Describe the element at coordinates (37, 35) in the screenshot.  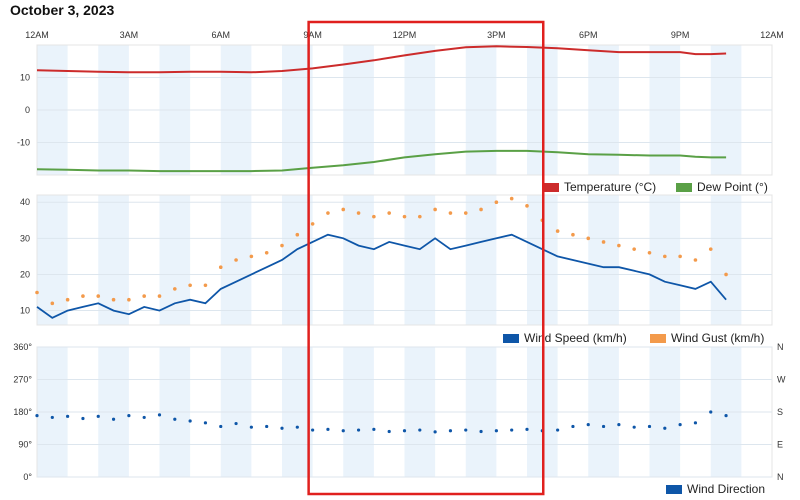
I see `time-tick-label: 12AM` at that location.